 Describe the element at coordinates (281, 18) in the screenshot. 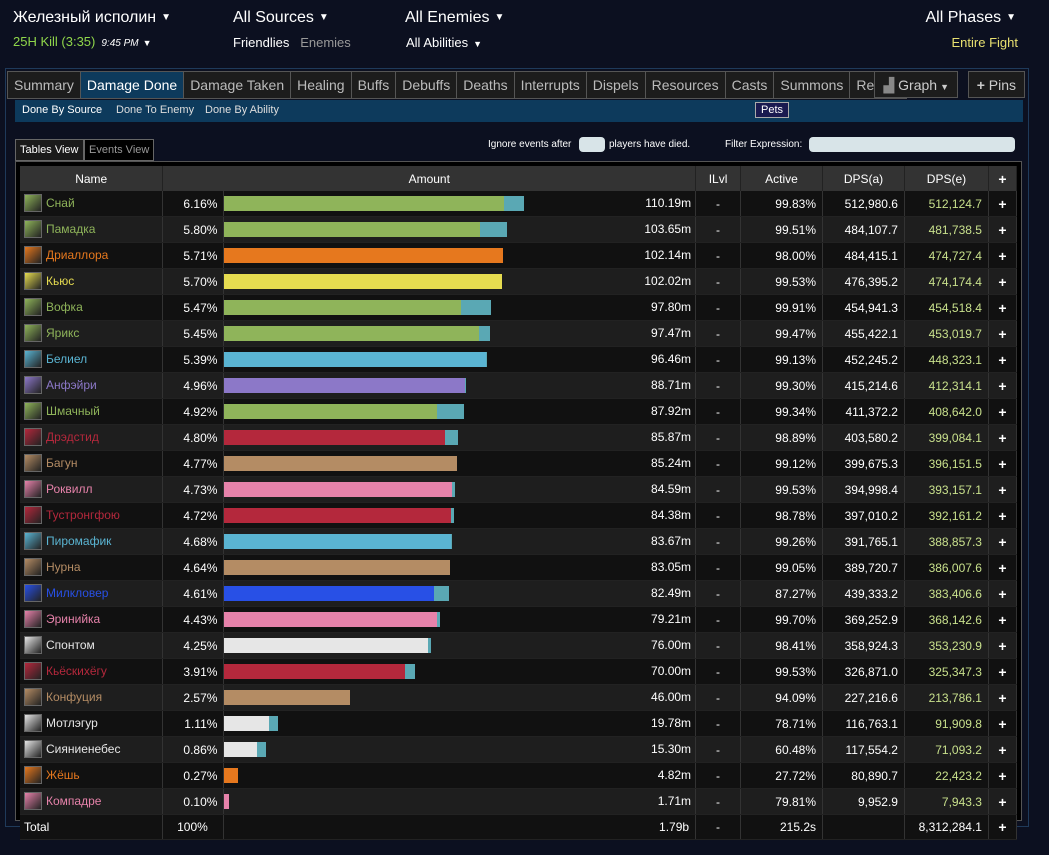

I see `sources-selector: All Sources ▼` at that location.